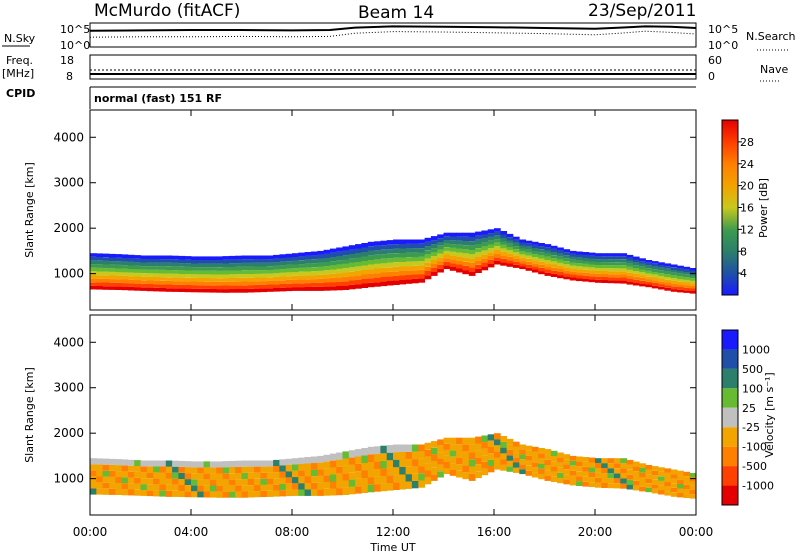 The width and height of the screenshot is (800, 554). What do you see at coordinates (747, 186) in the screenshot?
I see `colorbar-tick-label: 20` at bounding box center [747, 186].